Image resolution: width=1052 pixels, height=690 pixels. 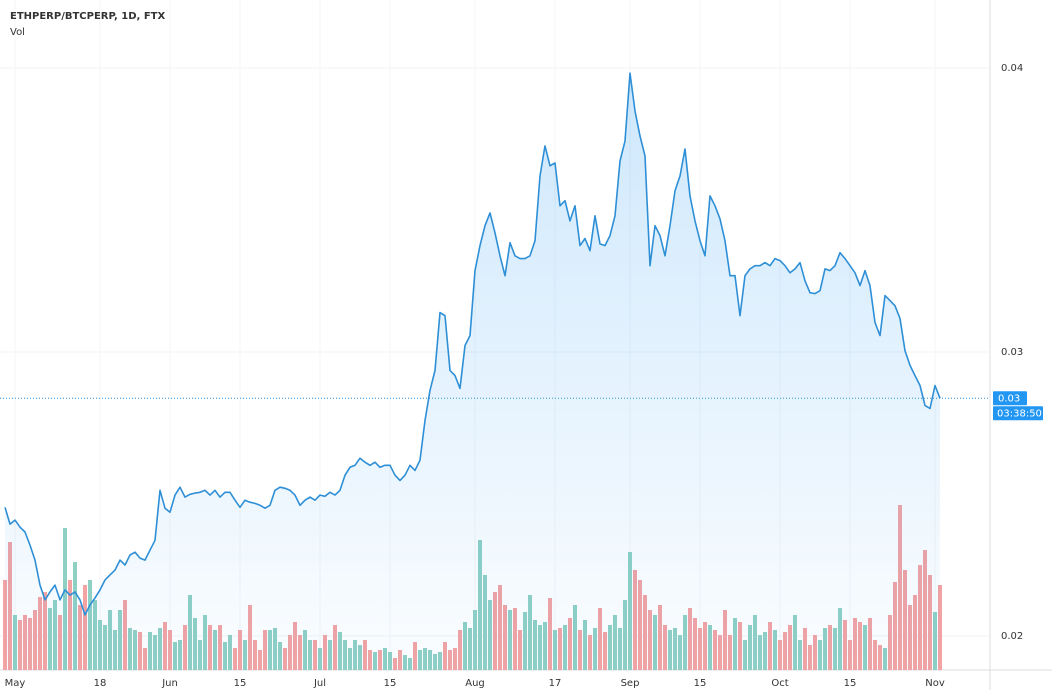 What do you see at coordinates (935, 683) in the screenshot?
I see `x-tick-label: Nov` at bounding box center [935, 683].